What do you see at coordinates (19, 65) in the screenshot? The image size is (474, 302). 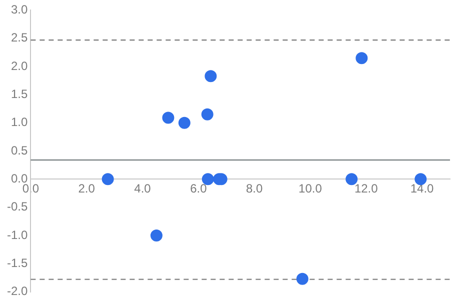 I see `y-tick-label: 2.0` at bounding box center [19, 65].